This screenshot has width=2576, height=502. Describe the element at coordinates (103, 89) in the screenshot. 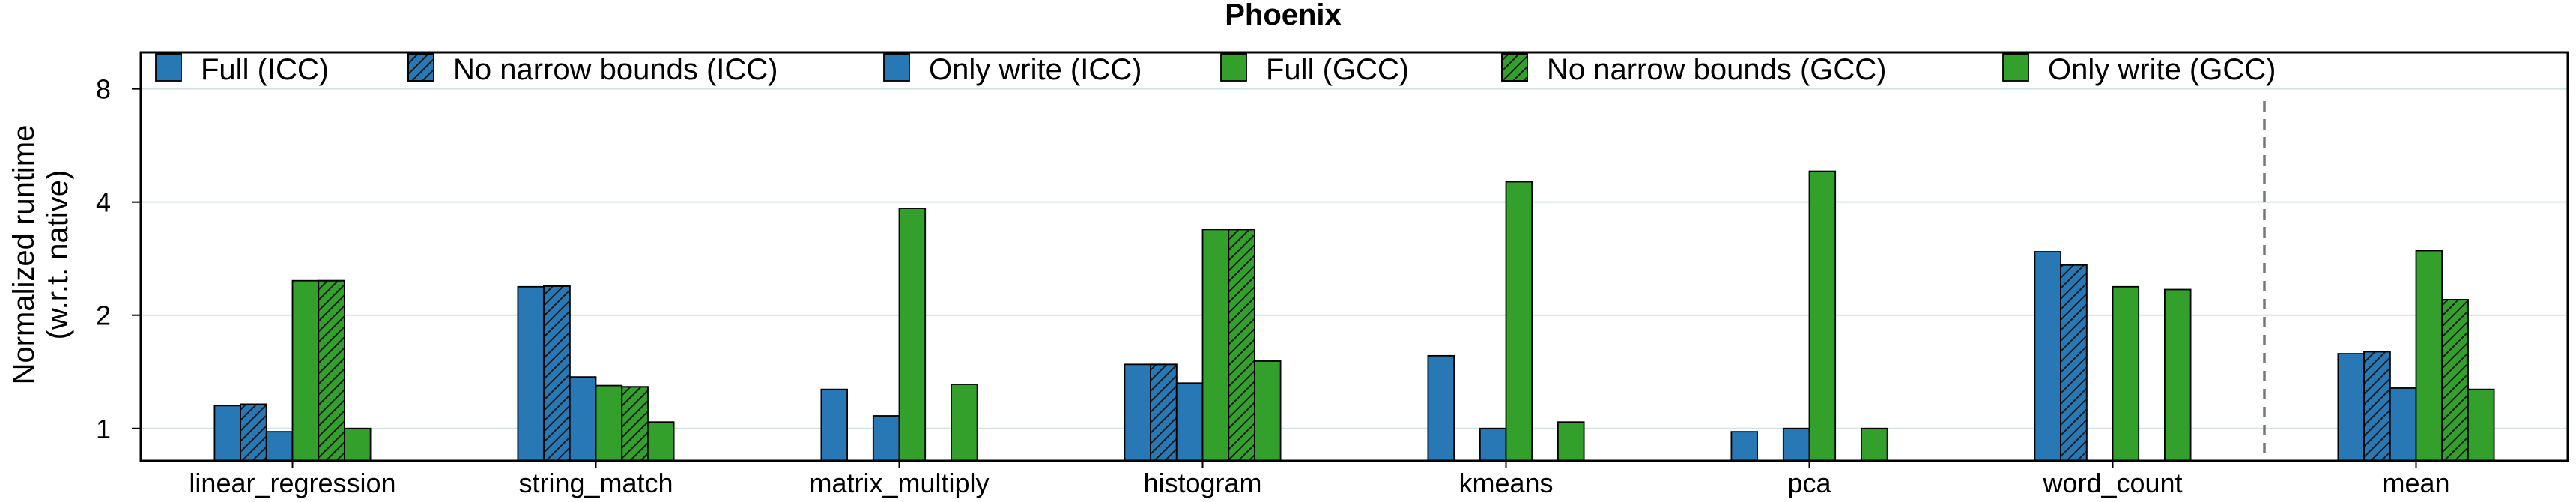

I see `y-tick-label: 8` at that location.